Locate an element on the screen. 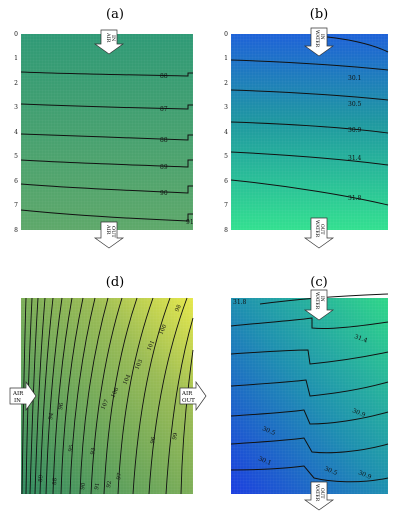  contour-label: 93 is located at coordinates (93, 451).